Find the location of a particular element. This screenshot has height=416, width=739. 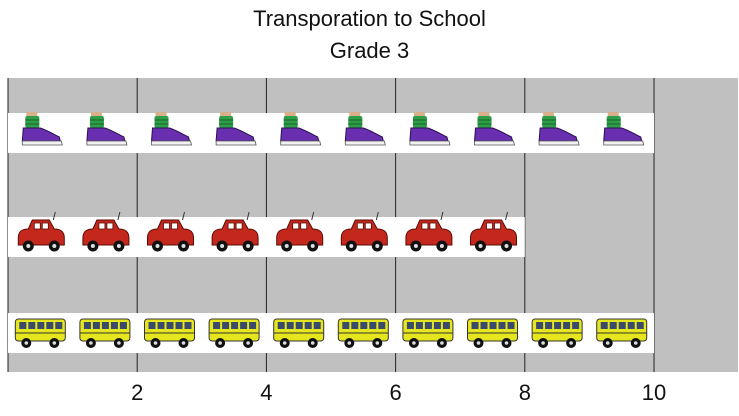

x-tick-label: 6 is located at coordinates (395, 392).